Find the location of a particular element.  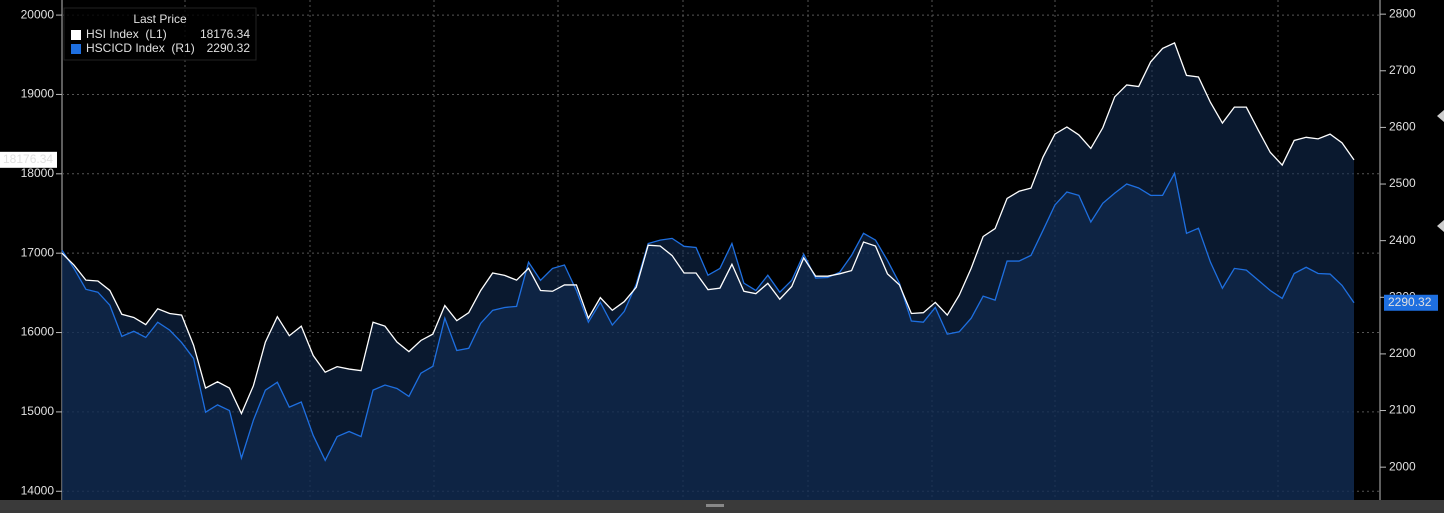

scroll-handle is located at coordinates (715, 505).